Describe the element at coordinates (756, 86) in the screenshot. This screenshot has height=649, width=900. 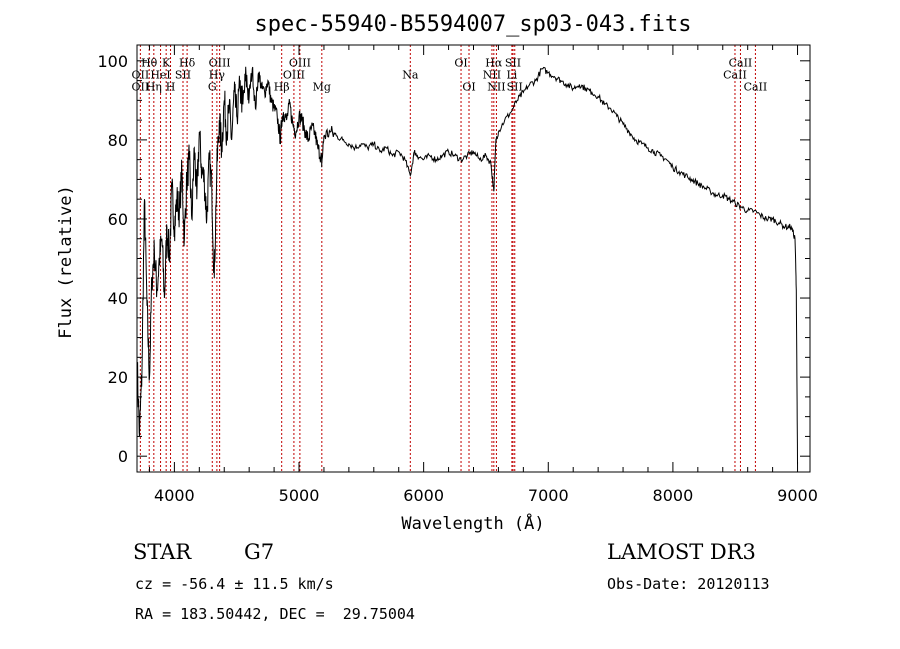
I see `line-label-27: CaII` at that location.